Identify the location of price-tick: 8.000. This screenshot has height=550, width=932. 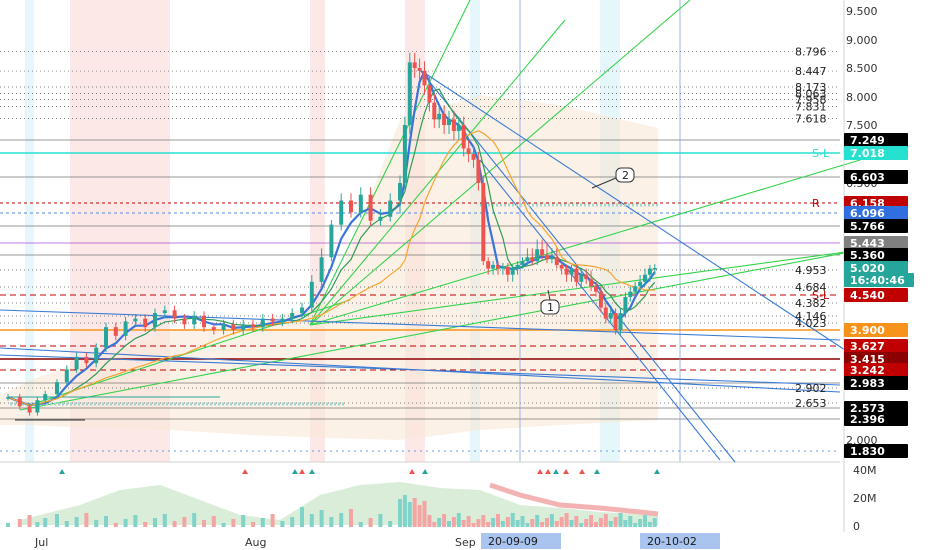
(862, 97).